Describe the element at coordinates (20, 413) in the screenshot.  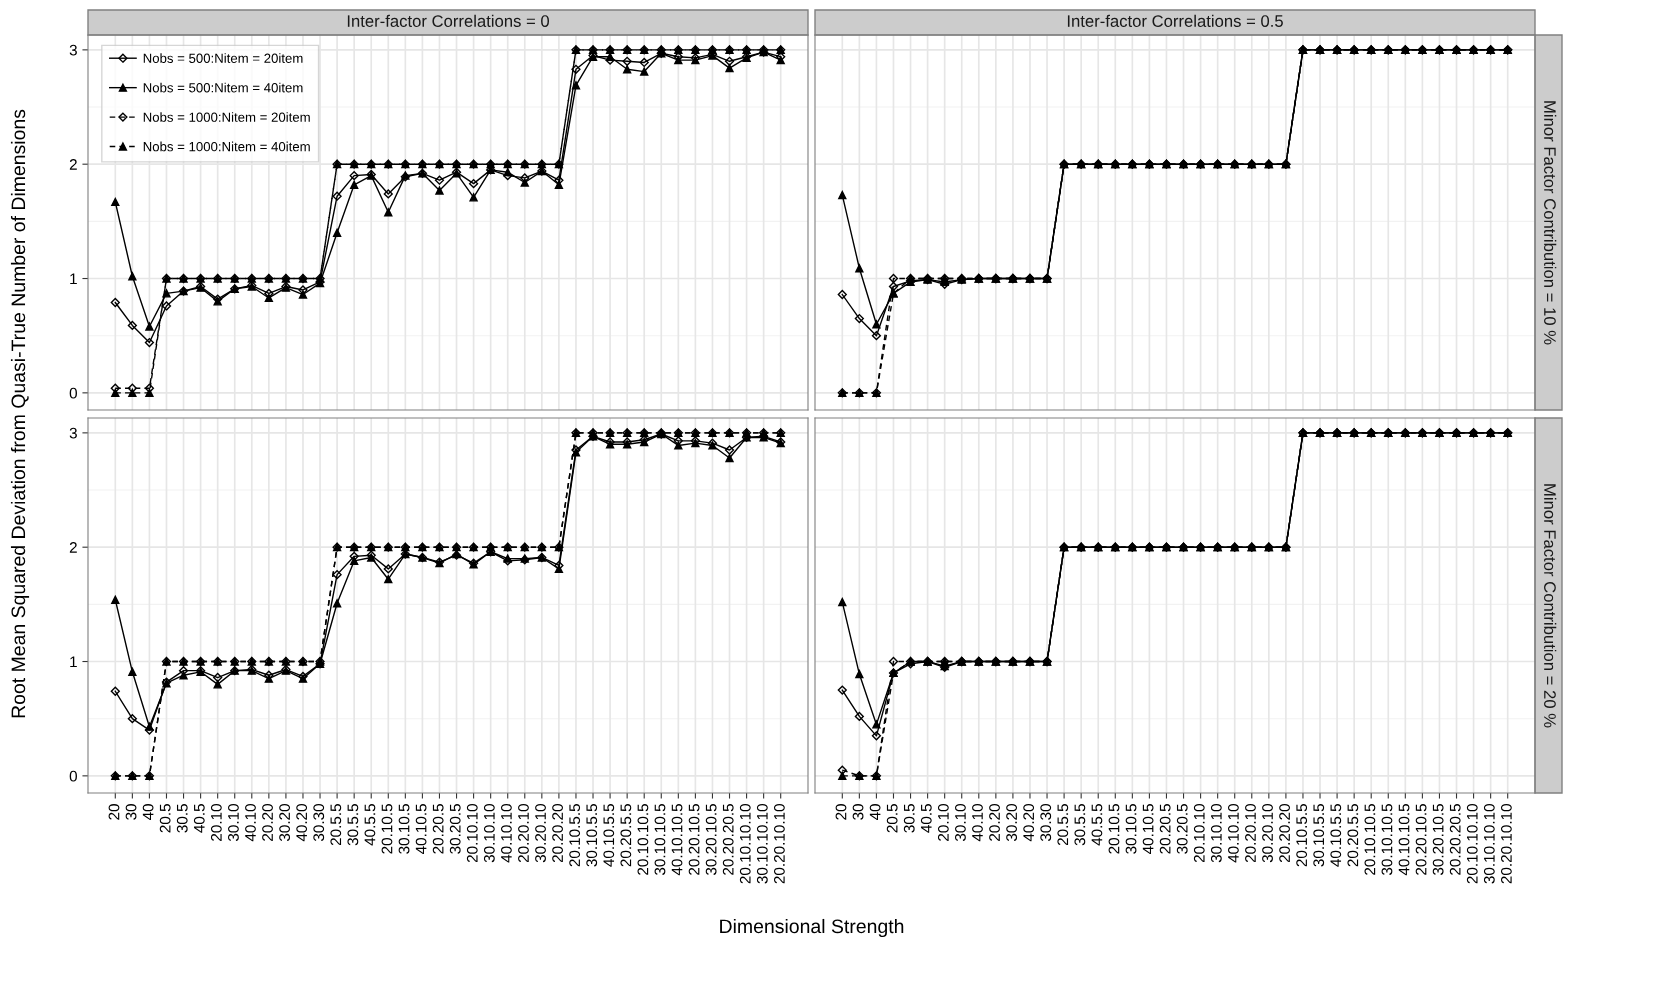
I see `y-axis-title: Root Mean Squared Deviation from Quasi-True Number of Dimensions` at that location.